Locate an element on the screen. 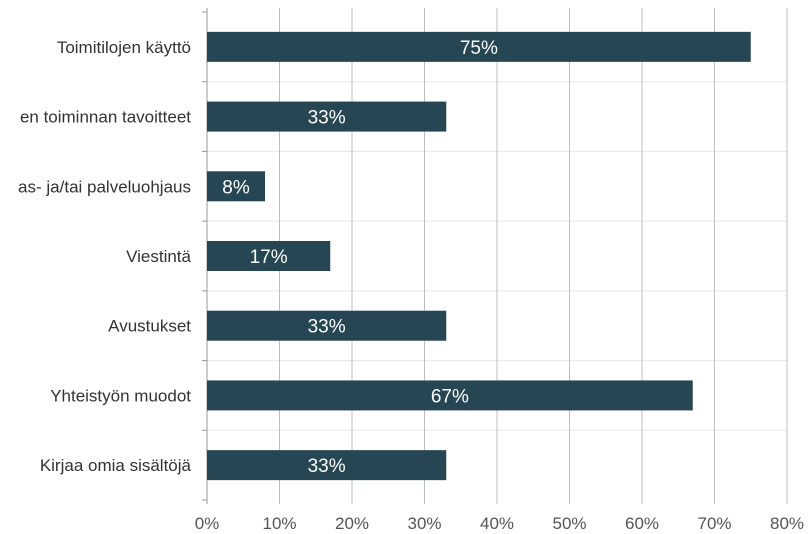  category-label: as- ja/tai palveluohjaus is located at coordinates (104, 186).